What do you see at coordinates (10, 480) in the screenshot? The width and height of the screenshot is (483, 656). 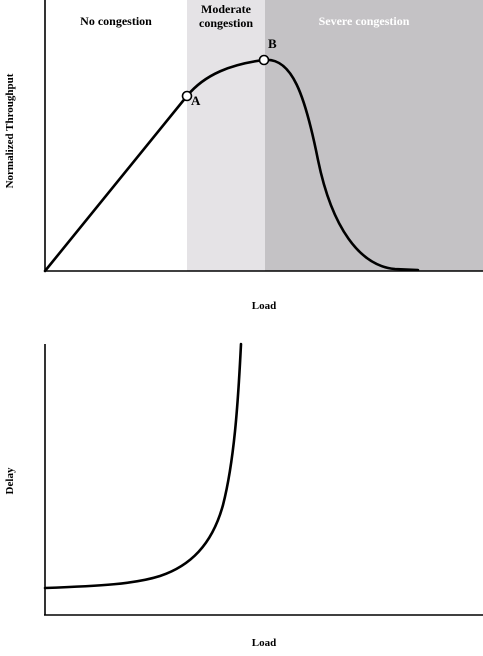 I see `delay-y-axis-label: Delay` at bounding box center [10, 480].